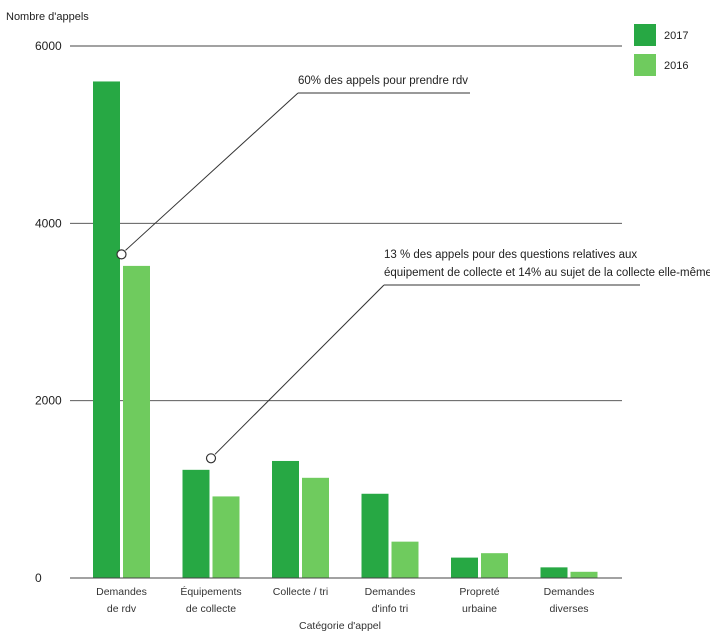 The width and height of the screenshot is (710, 632). I want to click on legend-swatch-2017, so click(645, 35).